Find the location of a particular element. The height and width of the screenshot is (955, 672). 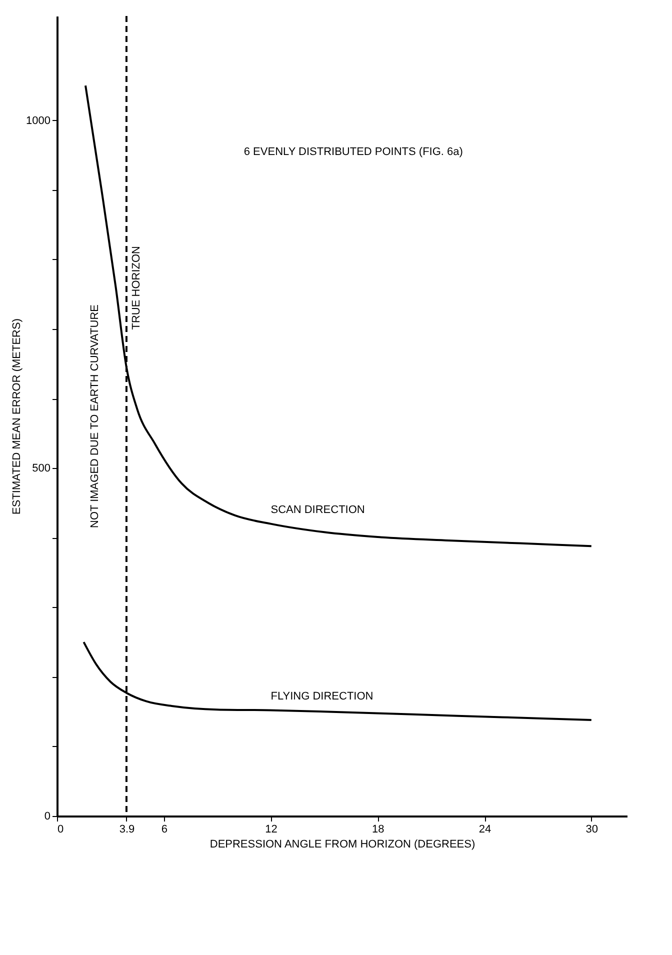

y-tick-label: 0 is located at coordinates (47, 816).